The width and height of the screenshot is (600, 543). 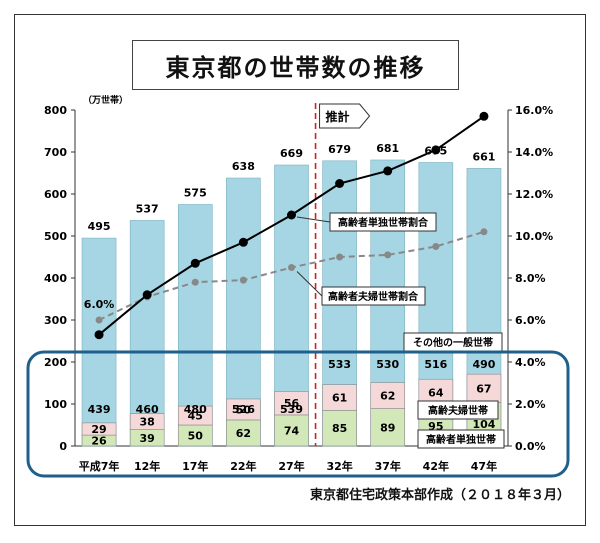 I want to click on other-value-label: 533, so click(x=339, y=364).